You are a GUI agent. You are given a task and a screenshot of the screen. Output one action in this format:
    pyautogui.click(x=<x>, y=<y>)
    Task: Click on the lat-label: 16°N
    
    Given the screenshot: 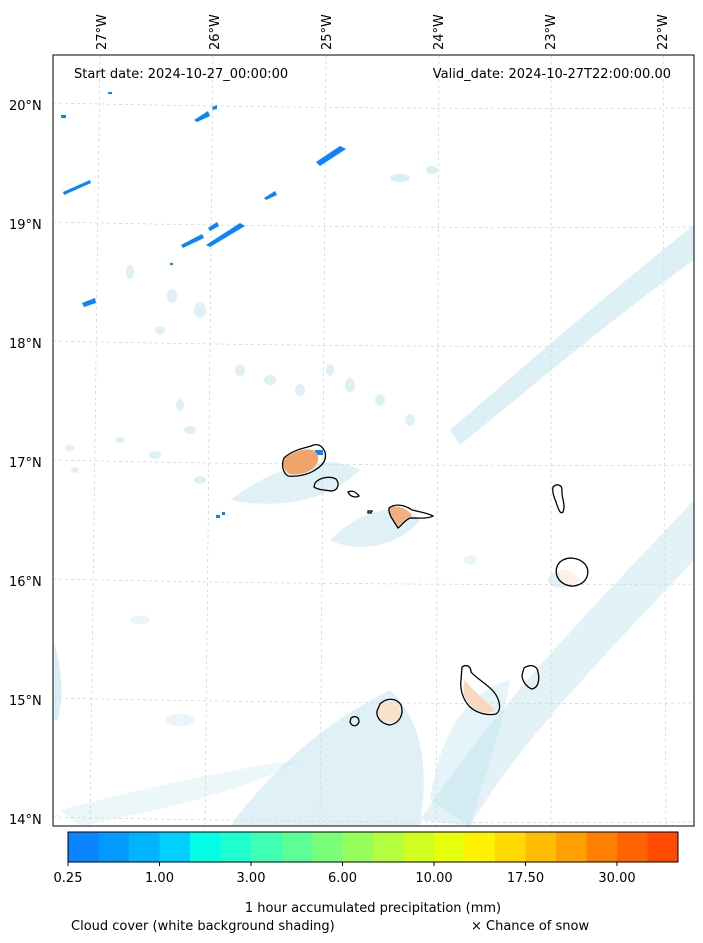 What is the action you would take?
    pyautogui.click(x=25, y=582)
    